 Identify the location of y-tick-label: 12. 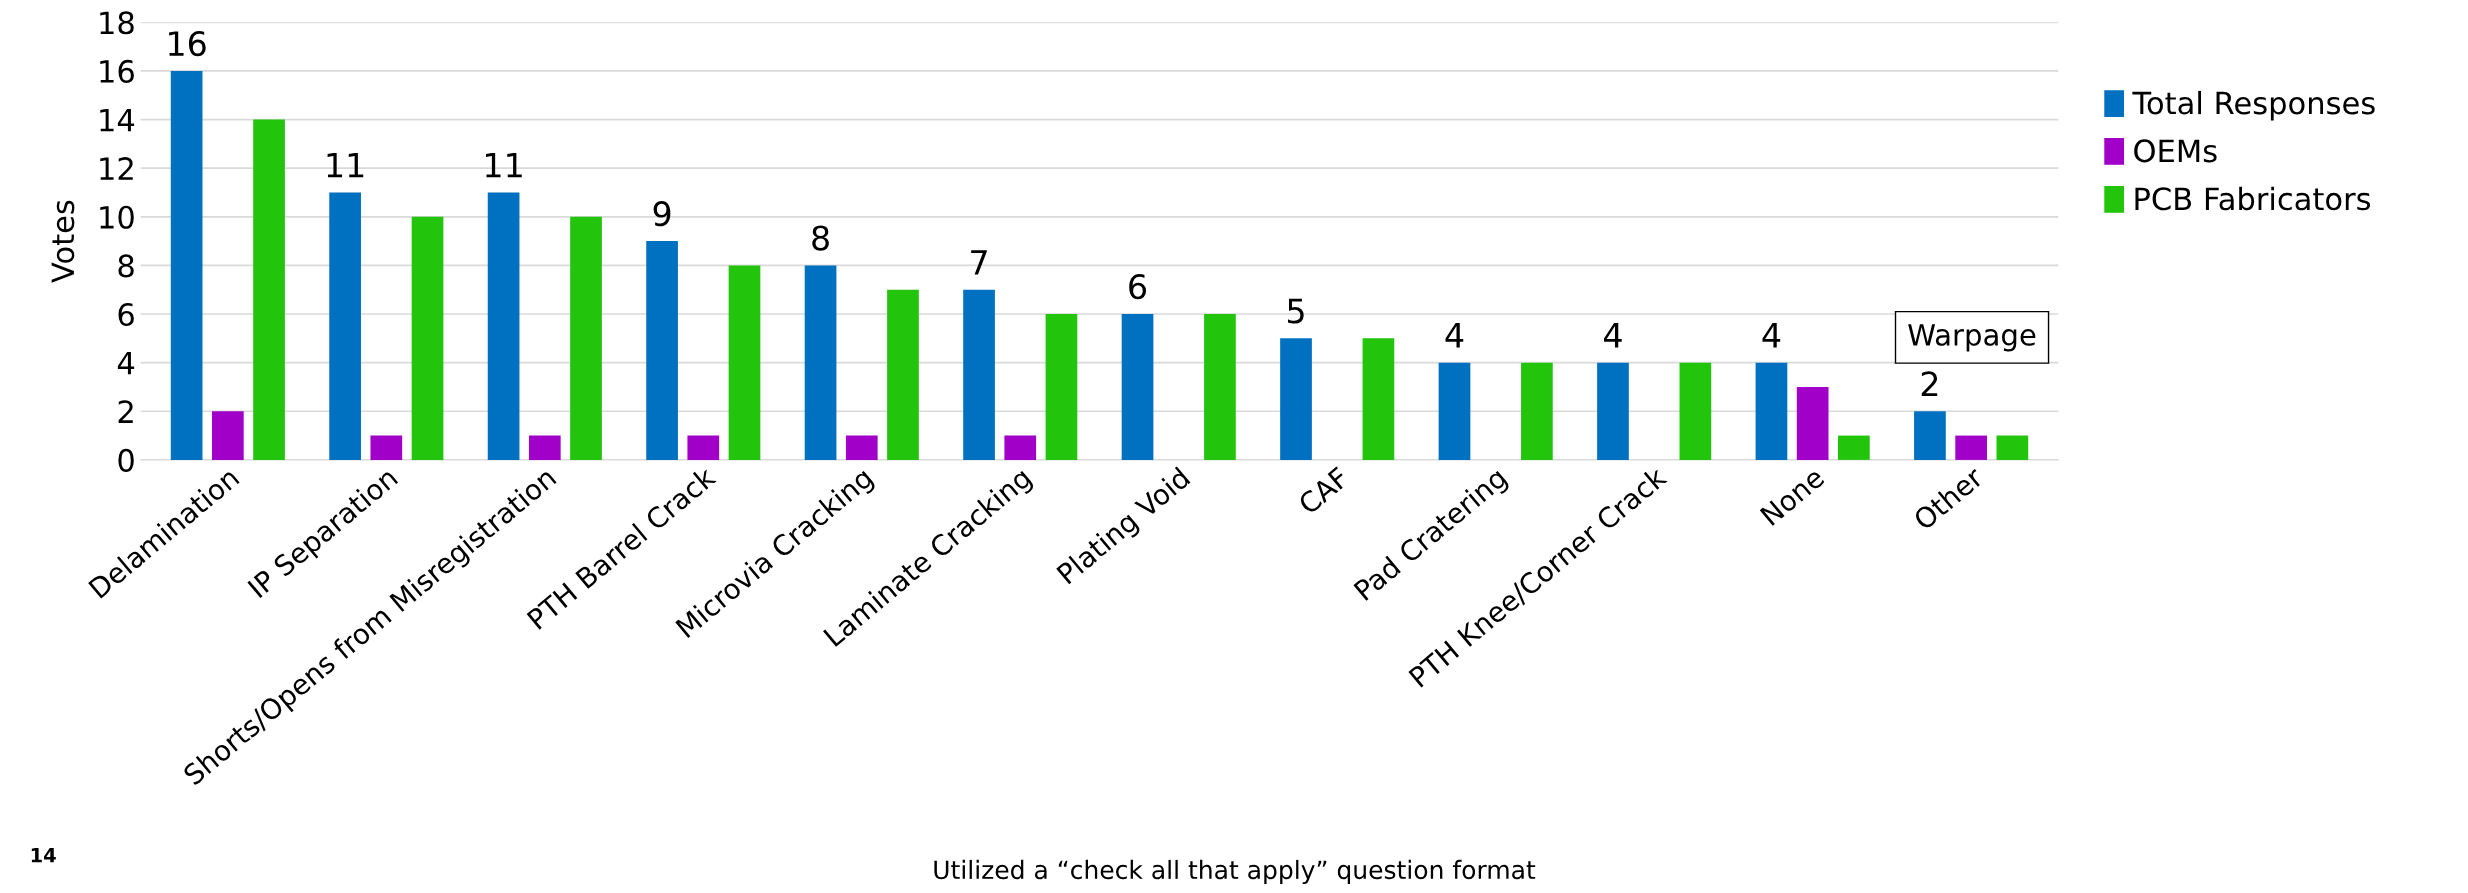
(116, 168).